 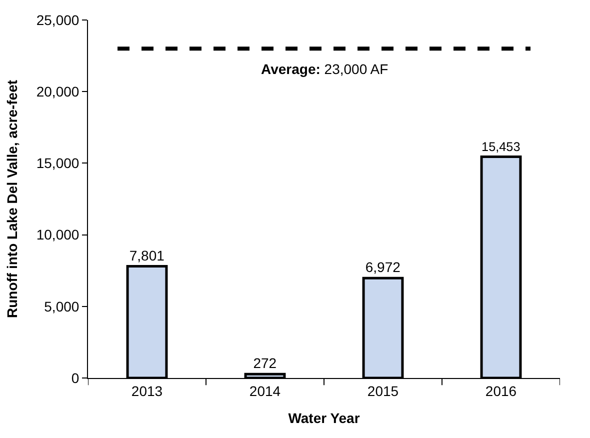 I want to click on y-tick-label: 5,000, so click(x=62, y=306).